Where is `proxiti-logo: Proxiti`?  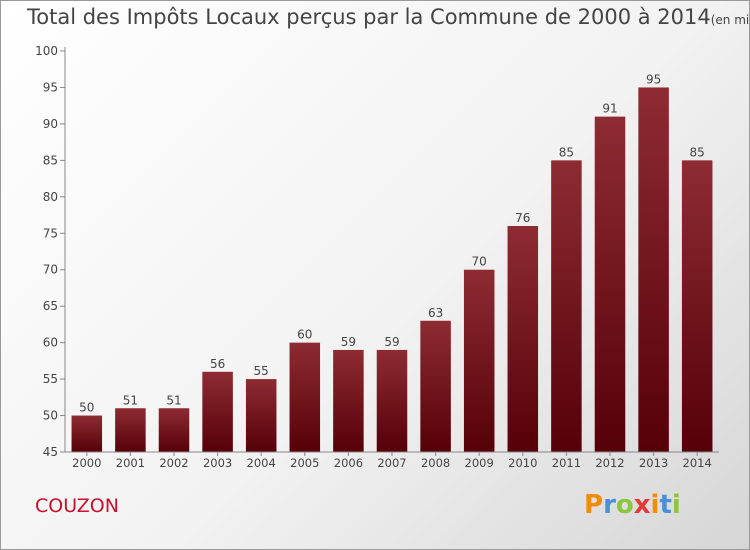
proxiti-logo: Proxiti is located at coordinates (632, 505).